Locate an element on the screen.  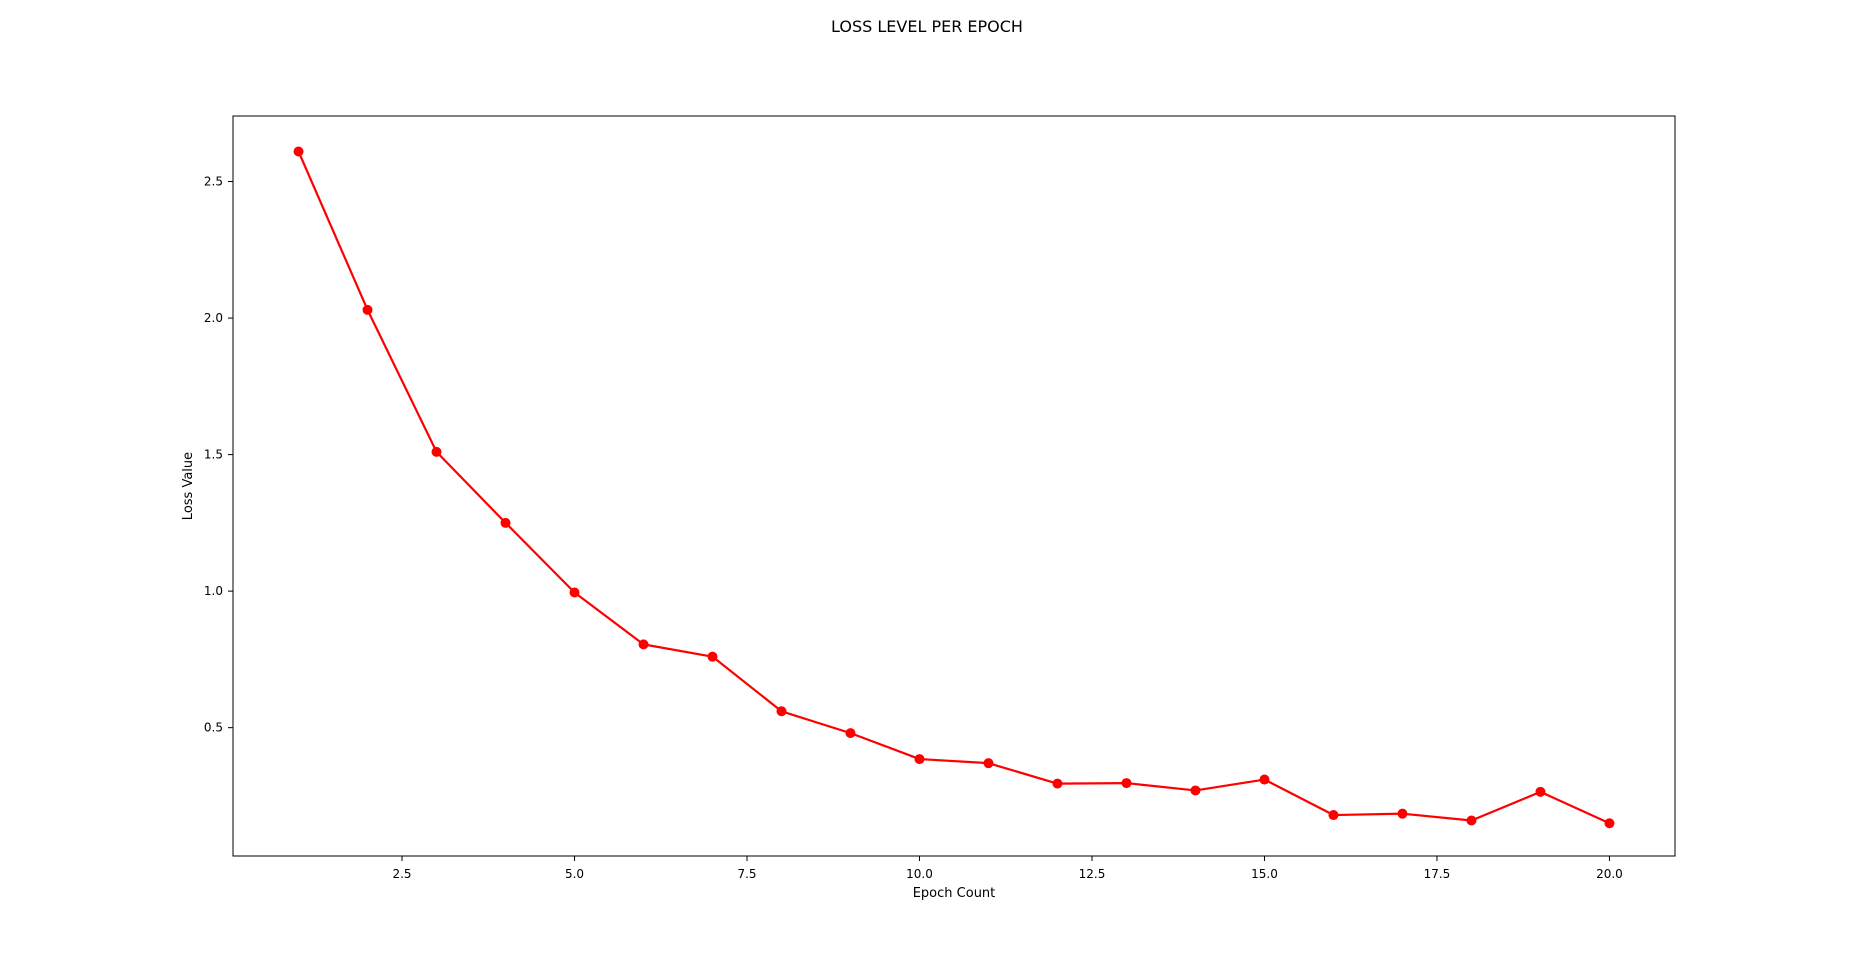
x-tick-label: 15.0 is located at coordinates (1264, 874).